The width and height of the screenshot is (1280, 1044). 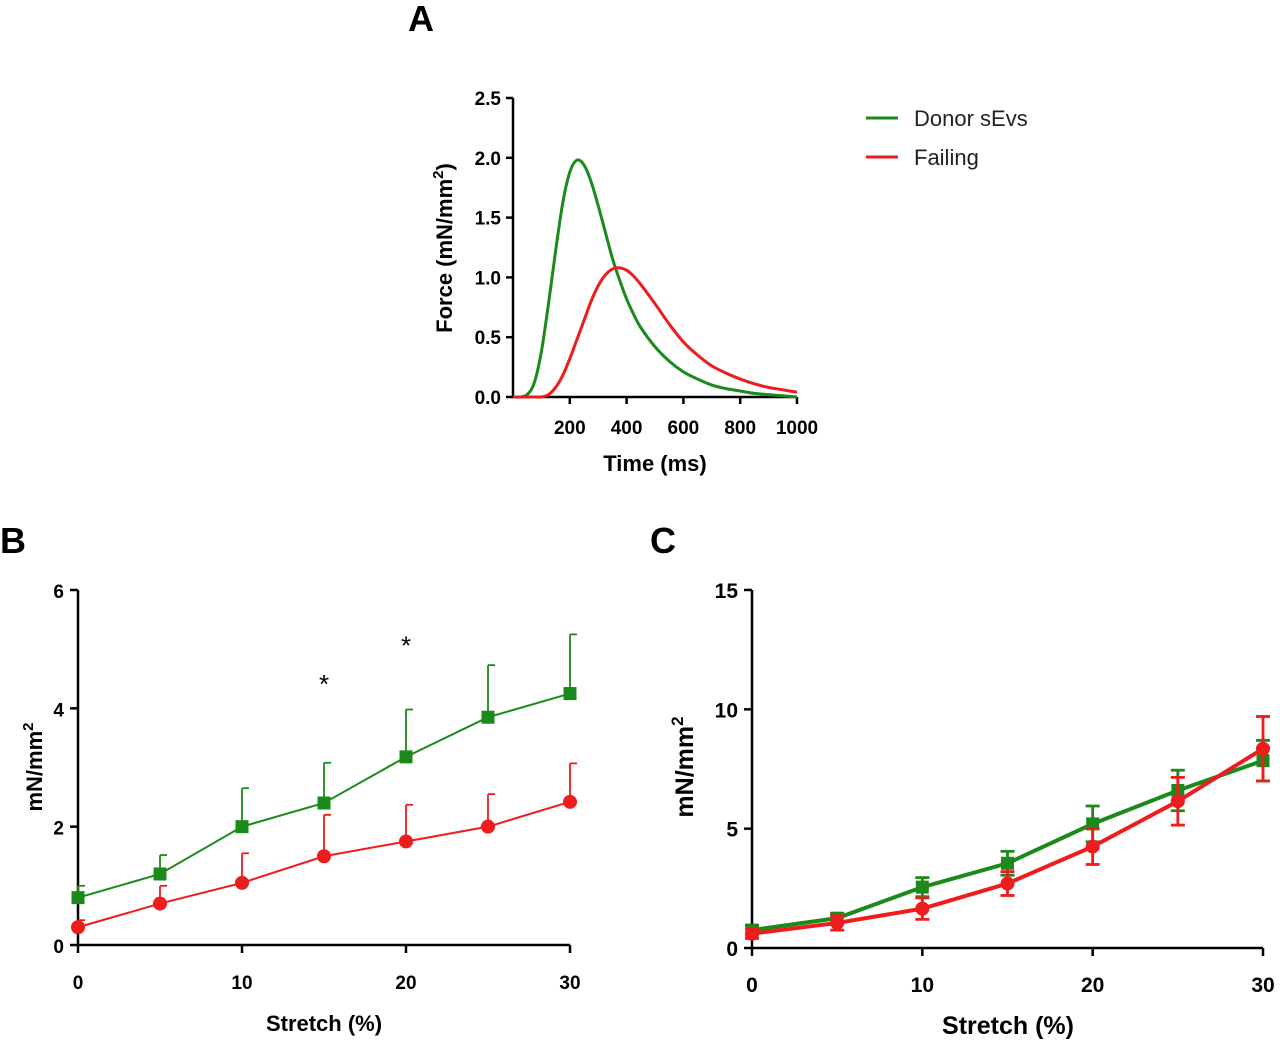 I want to click on panel-b-annotations: **, so click(x=365, y=664).